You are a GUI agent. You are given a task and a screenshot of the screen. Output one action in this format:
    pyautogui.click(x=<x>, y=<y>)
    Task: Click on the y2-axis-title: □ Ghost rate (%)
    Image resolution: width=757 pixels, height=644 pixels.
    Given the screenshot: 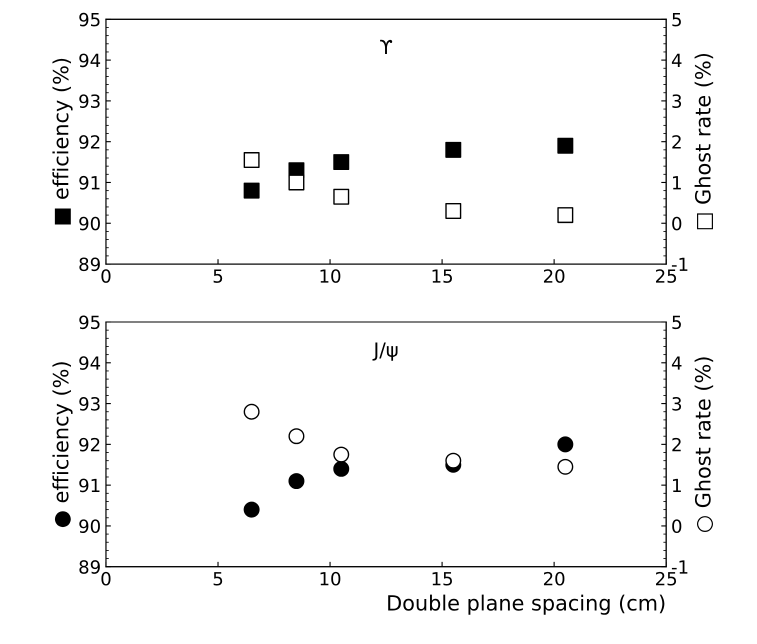 What is the action you would take?
    pyautogui.click(x=704, y=142)
    